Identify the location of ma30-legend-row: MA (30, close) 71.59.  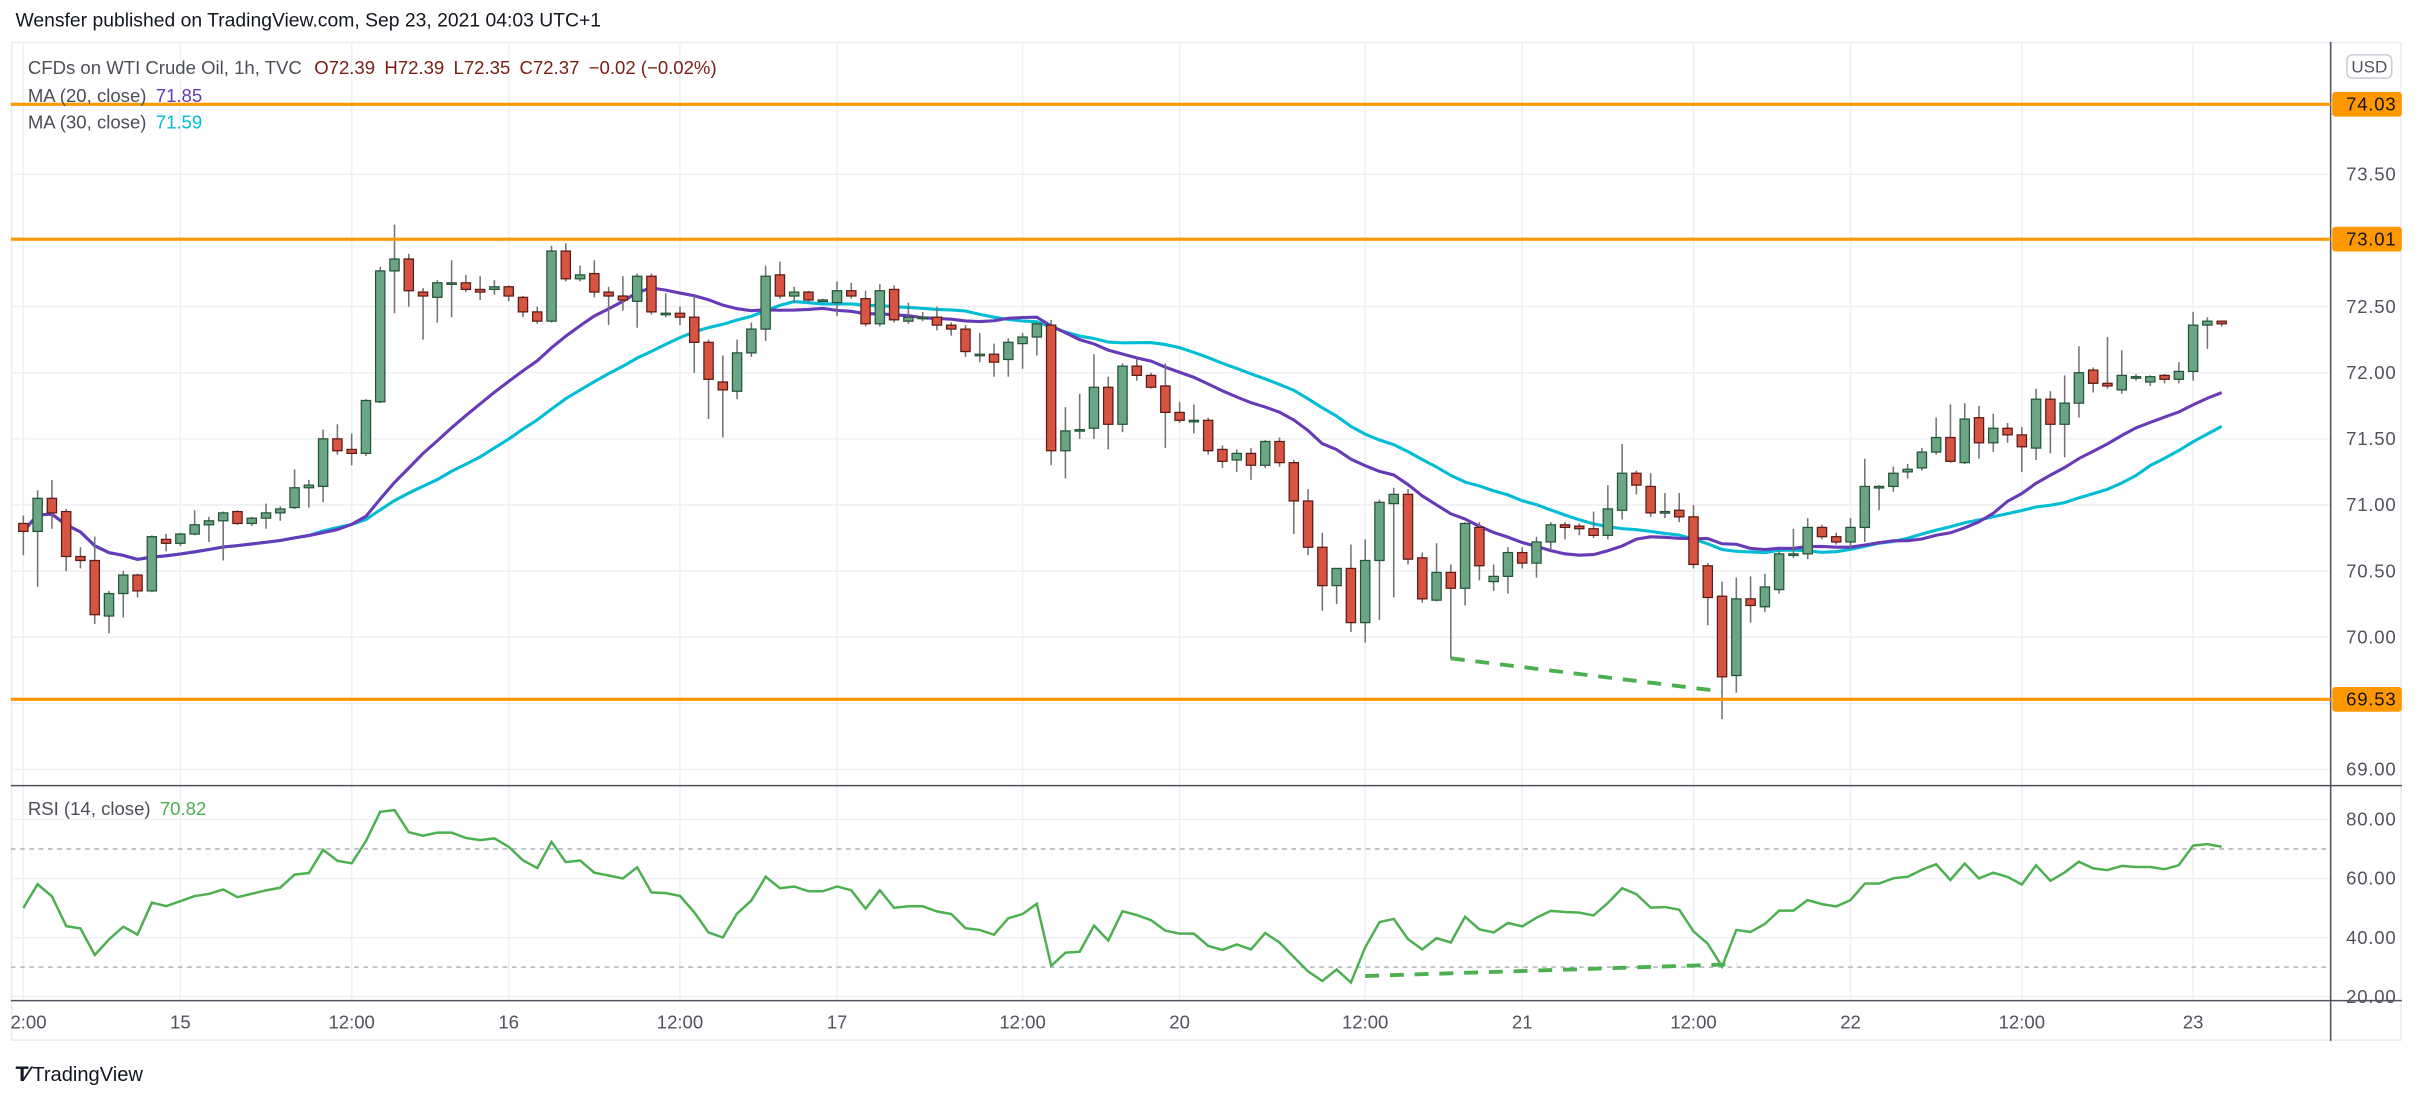
(372, 123).